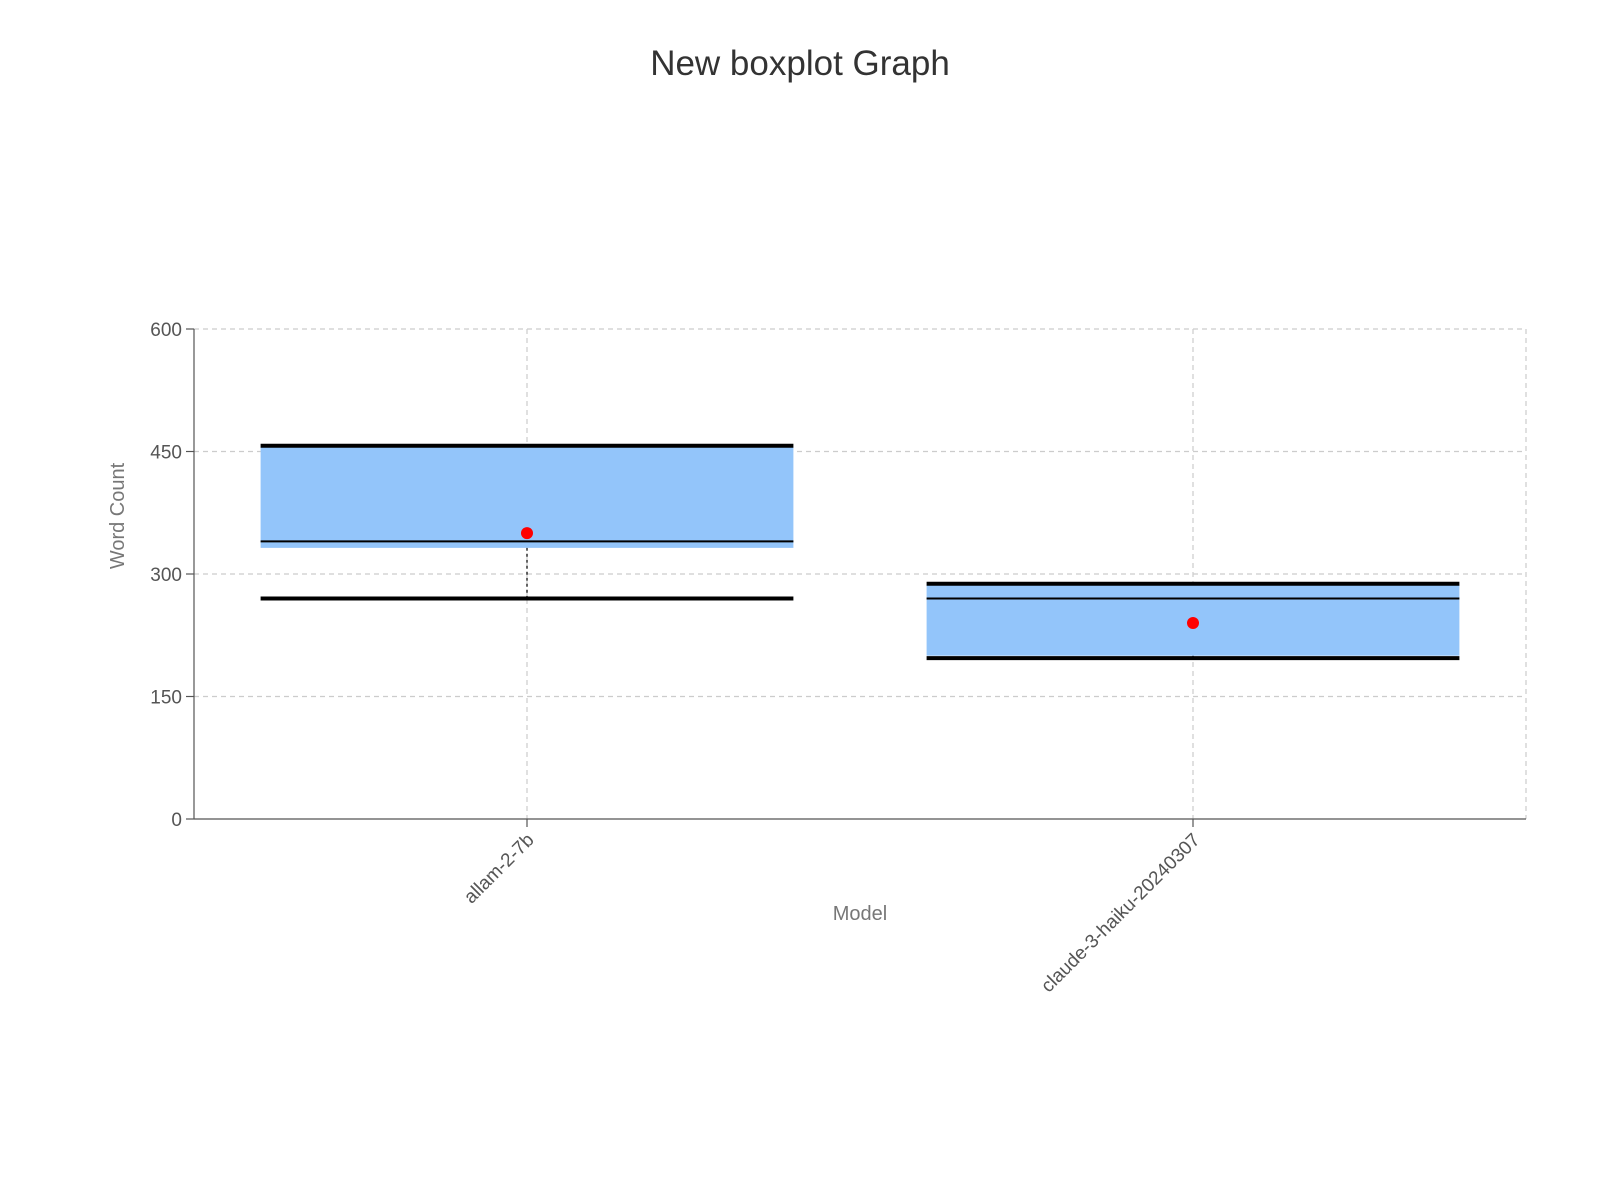 The height and width of the screenshot is (1200, 1600). I want to click on x-tick-label: allam-2-7b, so click(499, 869).